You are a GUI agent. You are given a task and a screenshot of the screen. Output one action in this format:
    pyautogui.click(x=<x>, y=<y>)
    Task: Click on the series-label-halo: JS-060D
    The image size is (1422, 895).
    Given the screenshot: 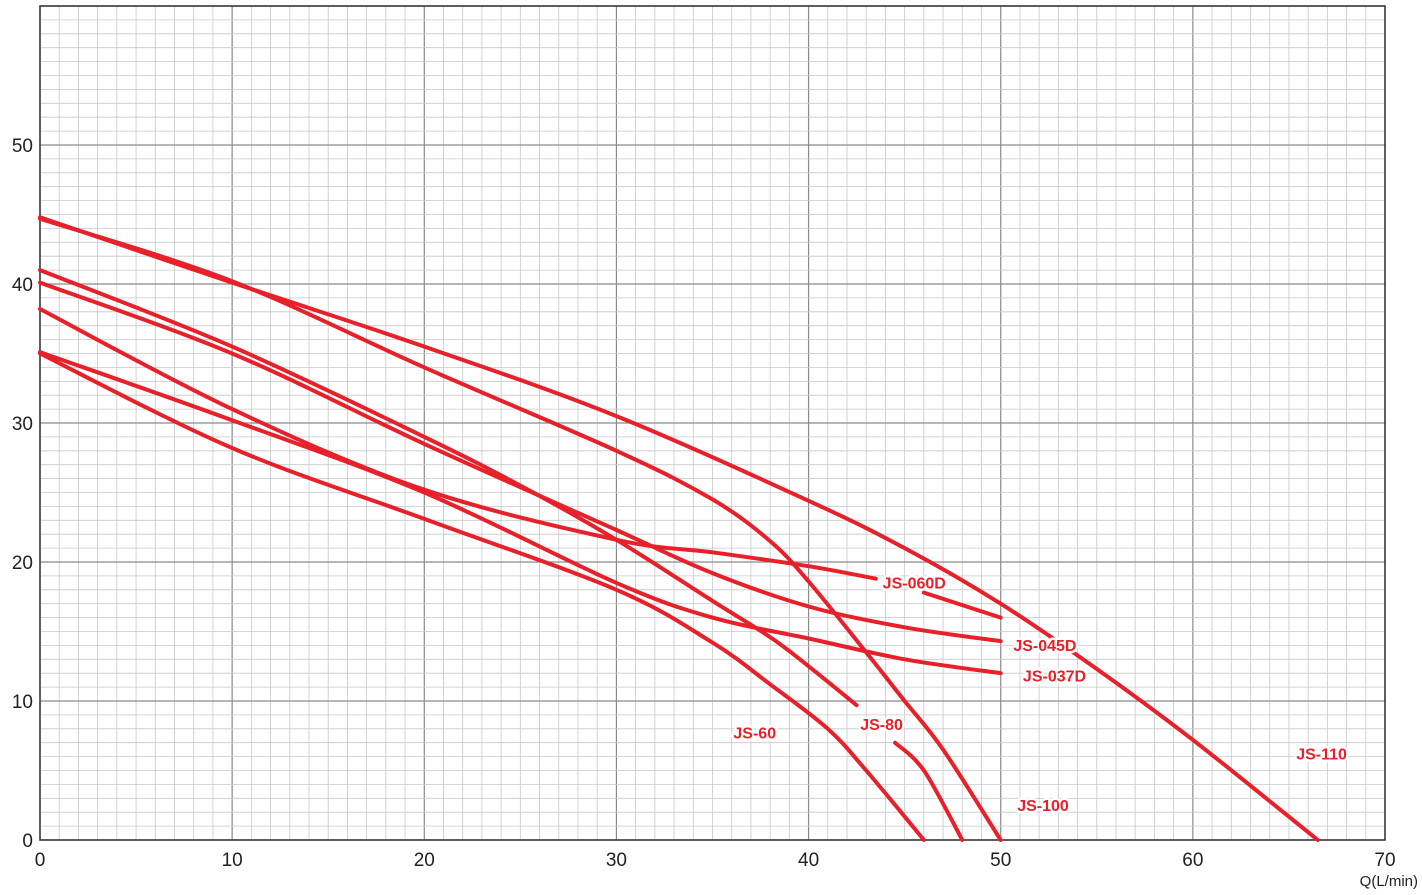 What is the action you would take?
    pyautogui.click(x=914, y=583)
    